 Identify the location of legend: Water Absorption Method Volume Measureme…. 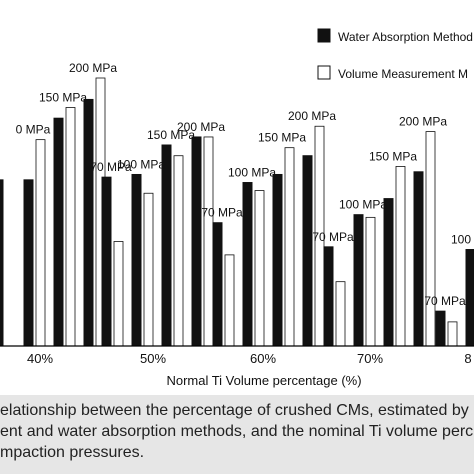
(395, 54).